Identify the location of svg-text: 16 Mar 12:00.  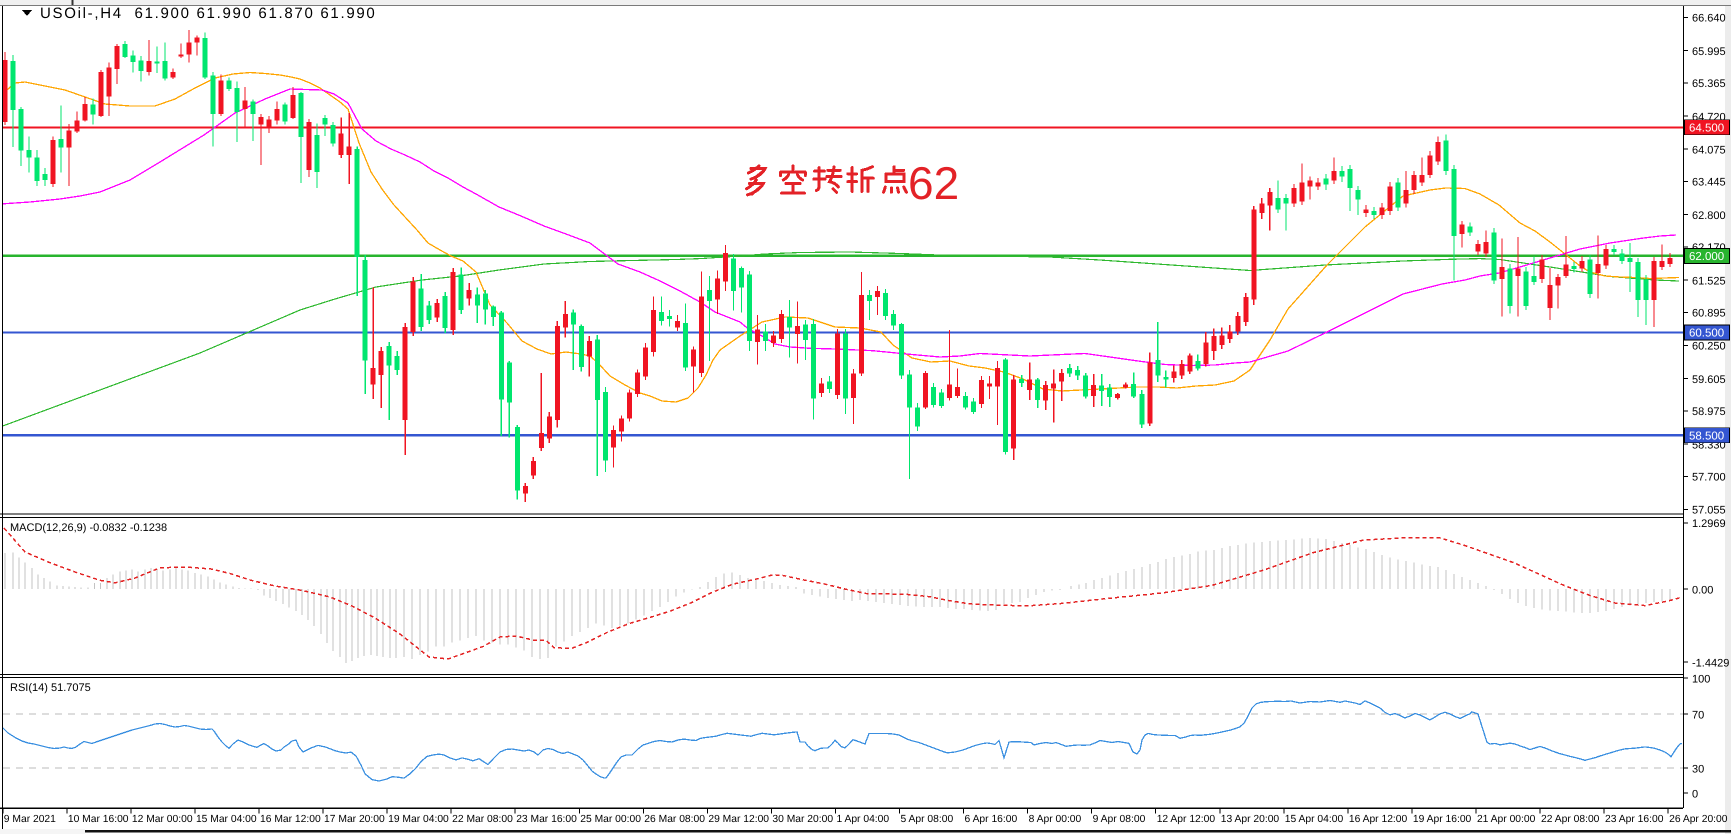
(290, 819).